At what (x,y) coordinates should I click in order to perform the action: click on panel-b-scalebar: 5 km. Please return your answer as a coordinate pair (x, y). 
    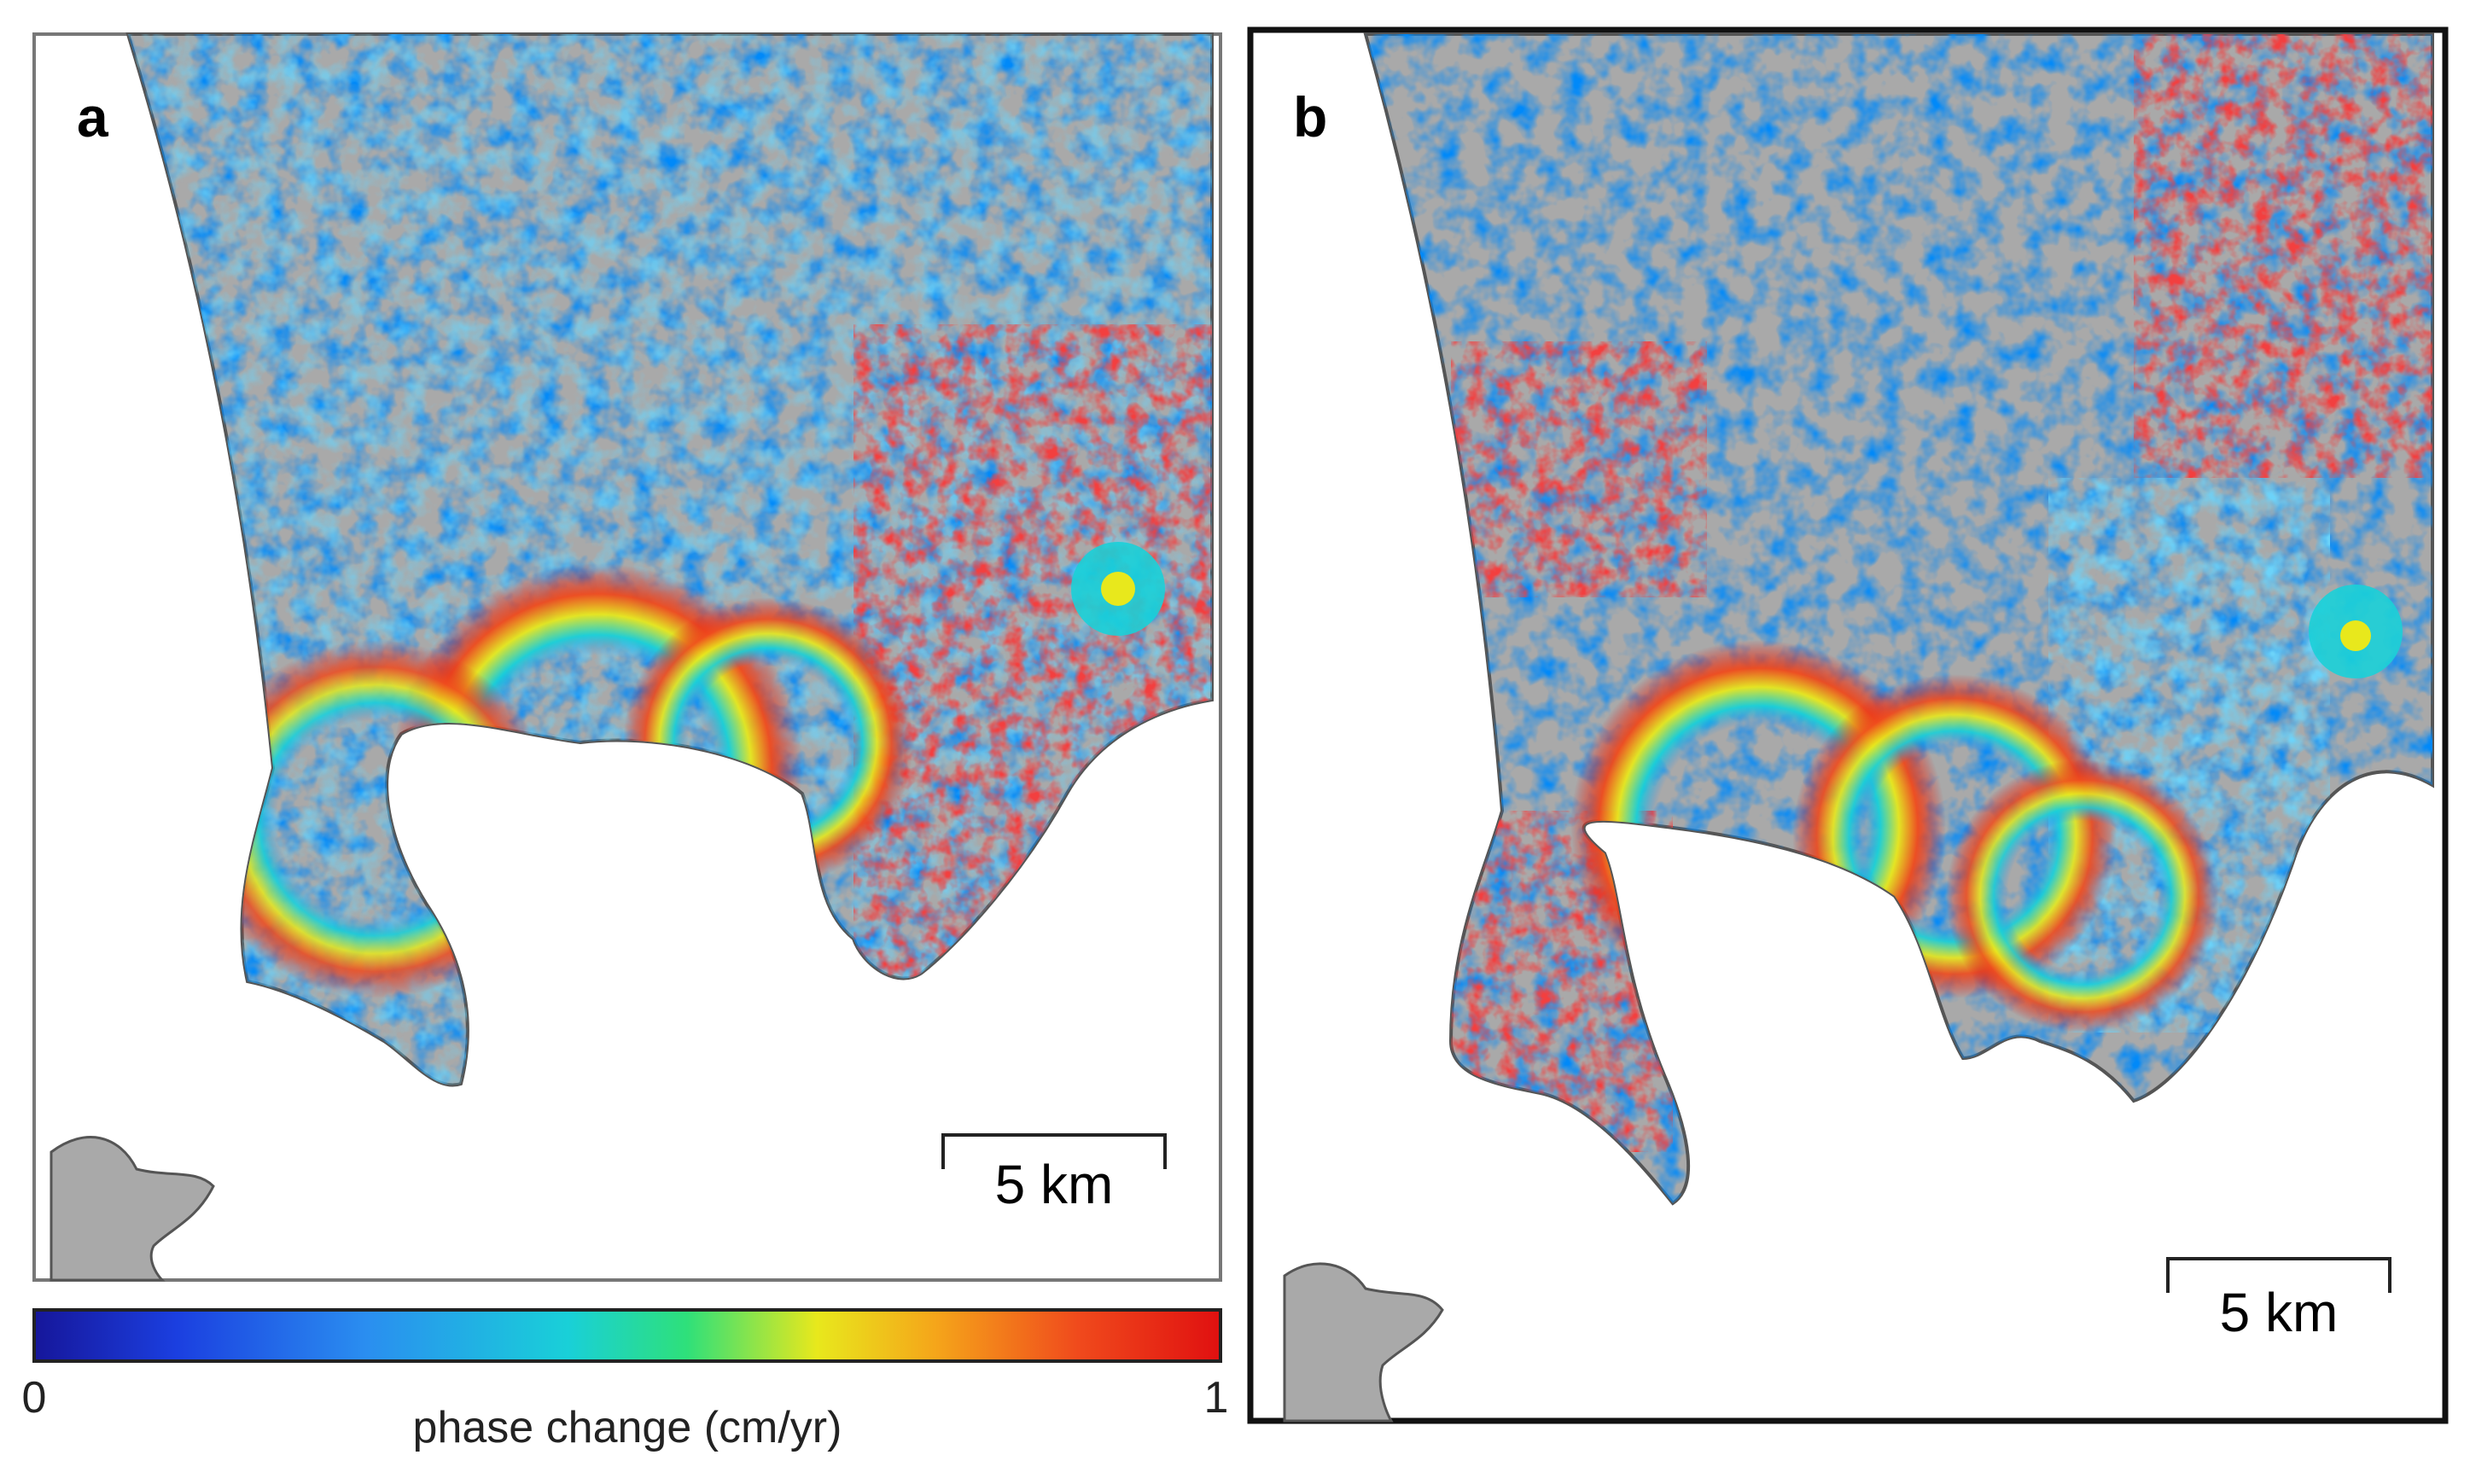
    Looking at the image, I should click on (2278, 1300).